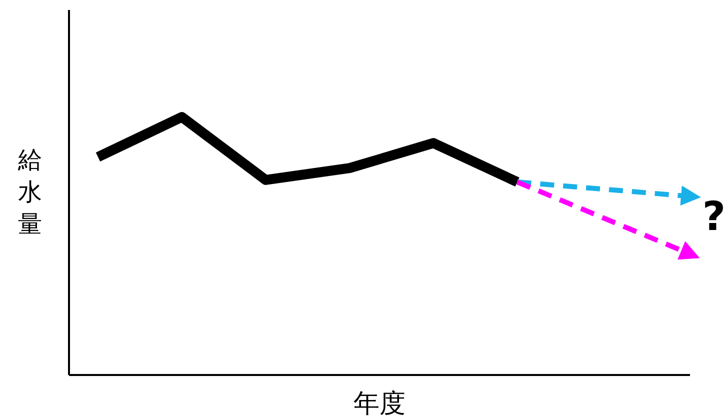 The image size is (726, 420). I want to click on x-axis-title: 年度, so click(380, 404).